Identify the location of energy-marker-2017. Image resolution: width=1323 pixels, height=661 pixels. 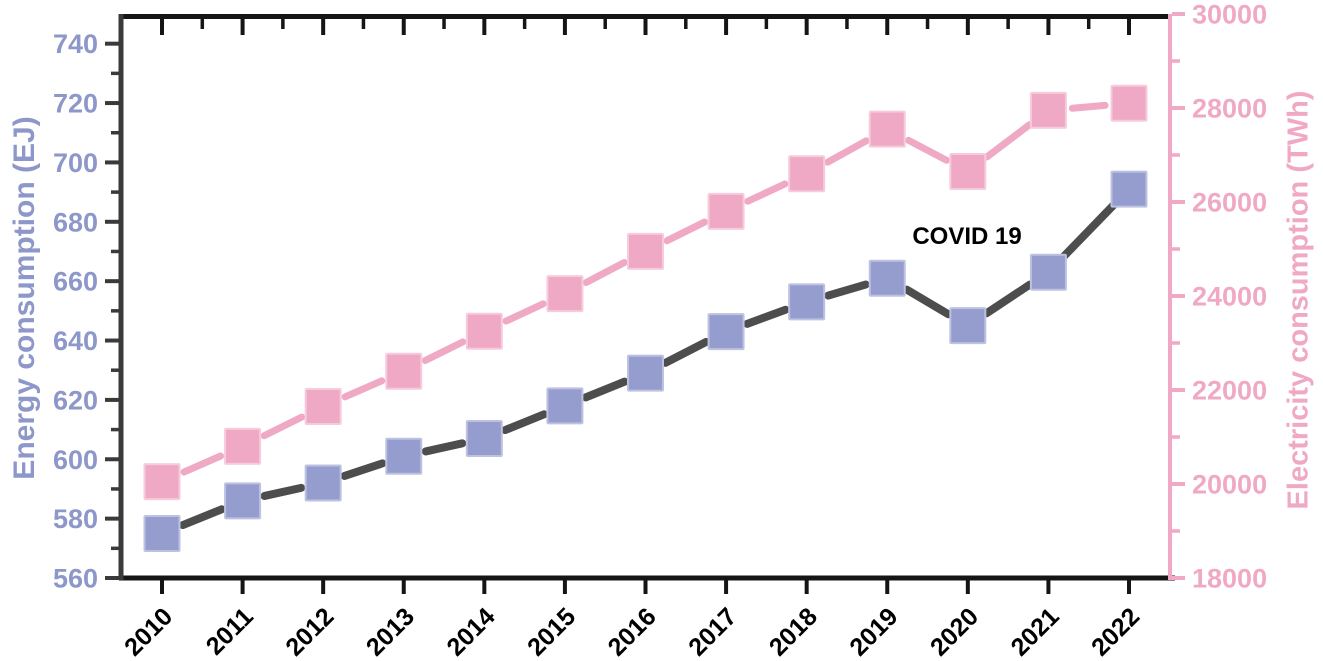
(726, 332).